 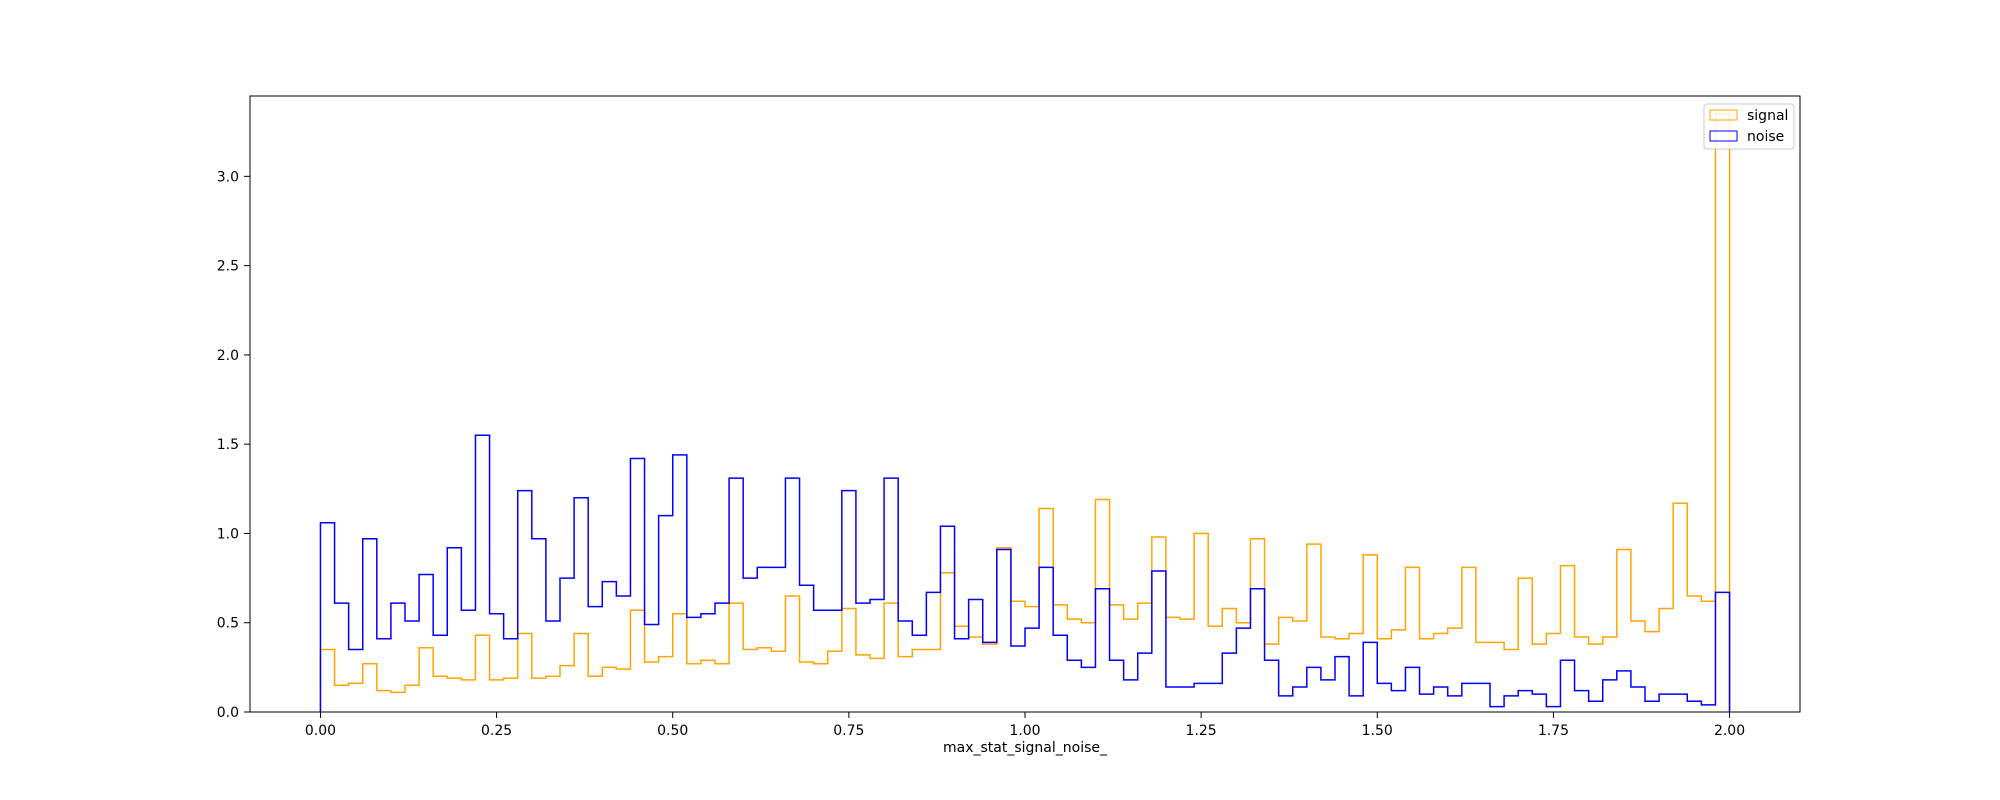 What do you see at coordinates (228, 445) in the screenshot?
I see `y-tick-label: 1.5` at bounding box center [228, 445].